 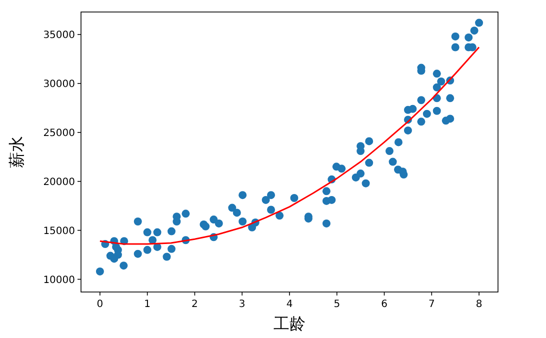 What do you see at coordinates (59, 231) in the screenshot?
I see `y-tick-label: 15000` at bounding box center [59, 231].